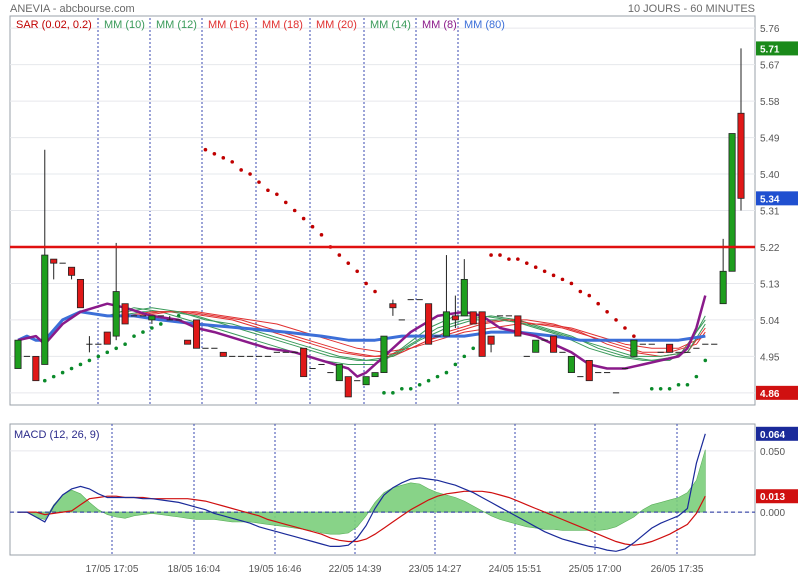 Image resolution: width=800 pixels, height=580 pixels. Describe the element at coordinates (770, 139) in the screenshot. I see `price-tick-label: 5.49` at that location.